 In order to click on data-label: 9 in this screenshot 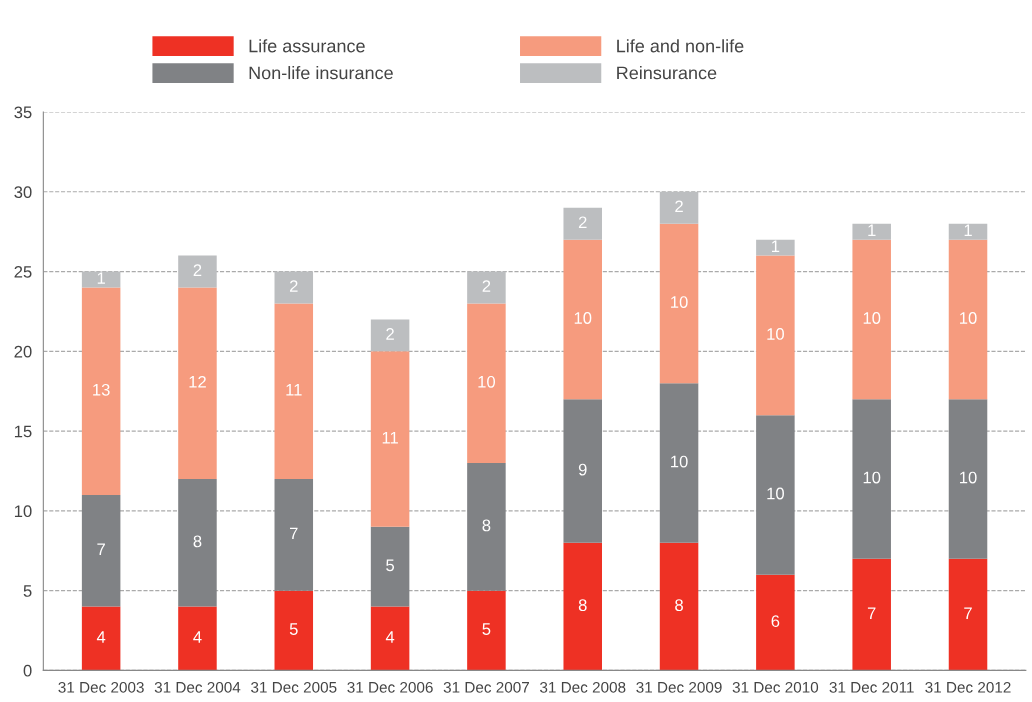, I will do `click(582, 469)`.